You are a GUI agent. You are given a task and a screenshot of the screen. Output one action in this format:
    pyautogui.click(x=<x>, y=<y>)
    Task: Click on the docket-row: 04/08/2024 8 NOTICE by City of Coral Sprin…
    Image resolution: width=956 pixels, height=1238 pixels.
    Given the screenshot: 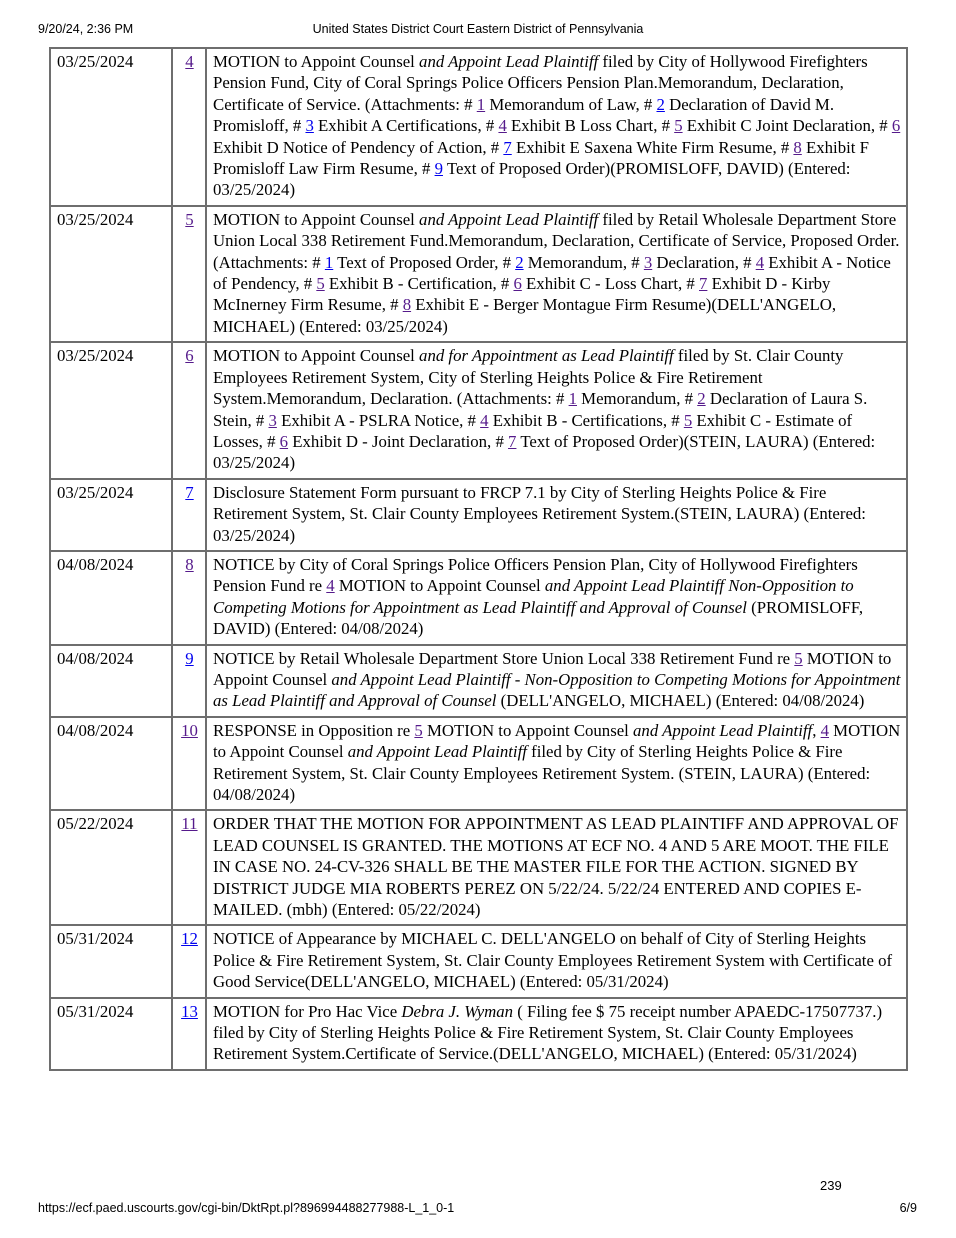 What is the action you would take?
    pyautogui.click(x=478, y=597)
    